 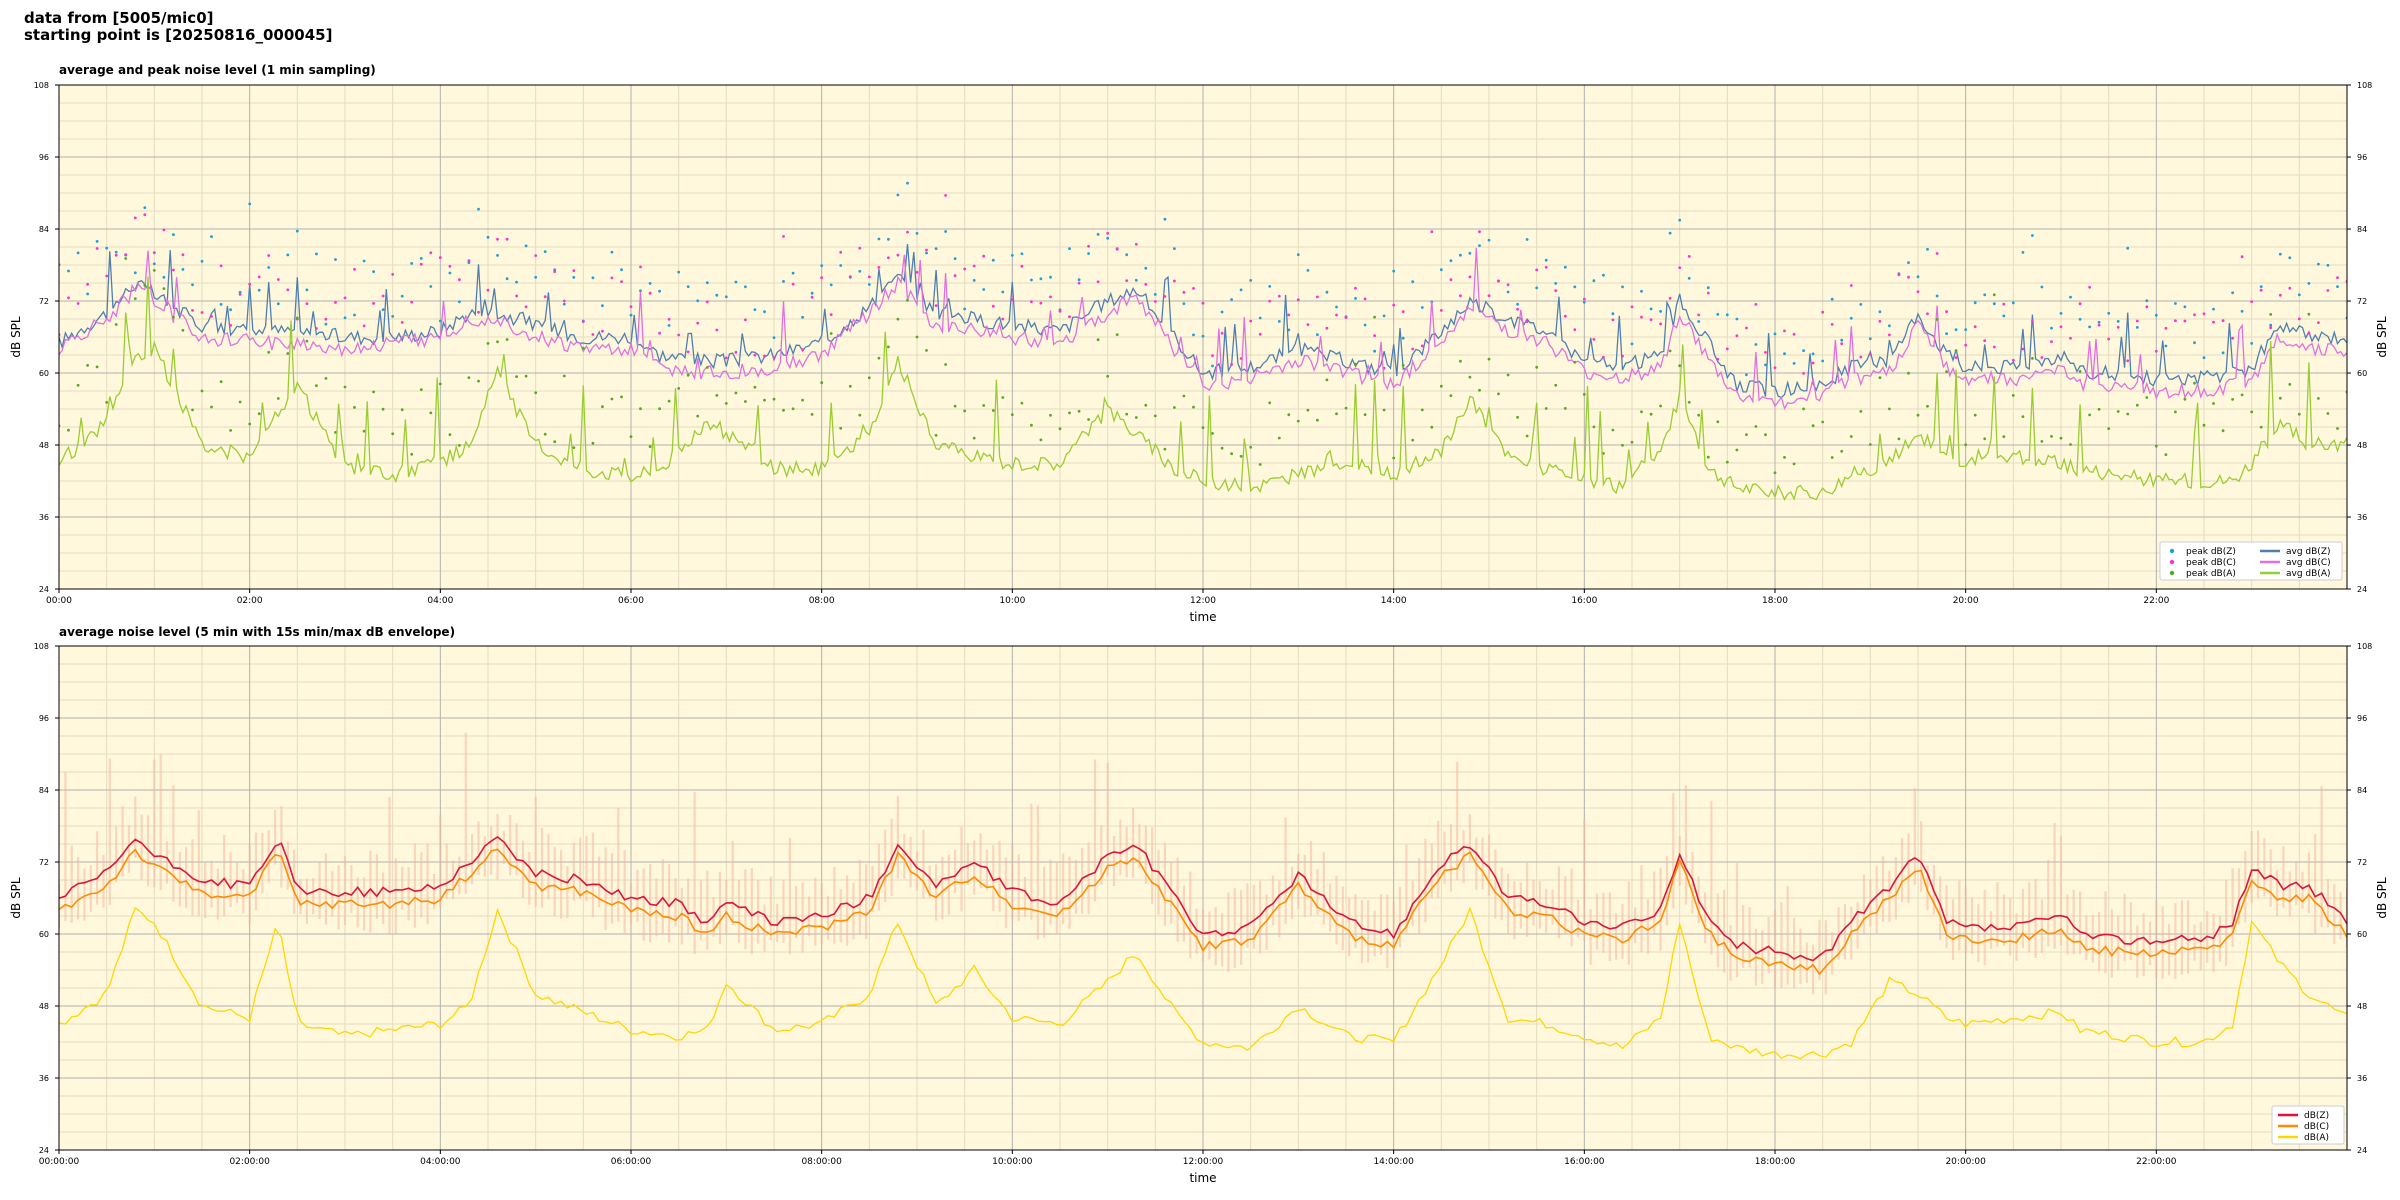 I want to click on header-source: data from [5005/mic0], so click(x=119, y=18).